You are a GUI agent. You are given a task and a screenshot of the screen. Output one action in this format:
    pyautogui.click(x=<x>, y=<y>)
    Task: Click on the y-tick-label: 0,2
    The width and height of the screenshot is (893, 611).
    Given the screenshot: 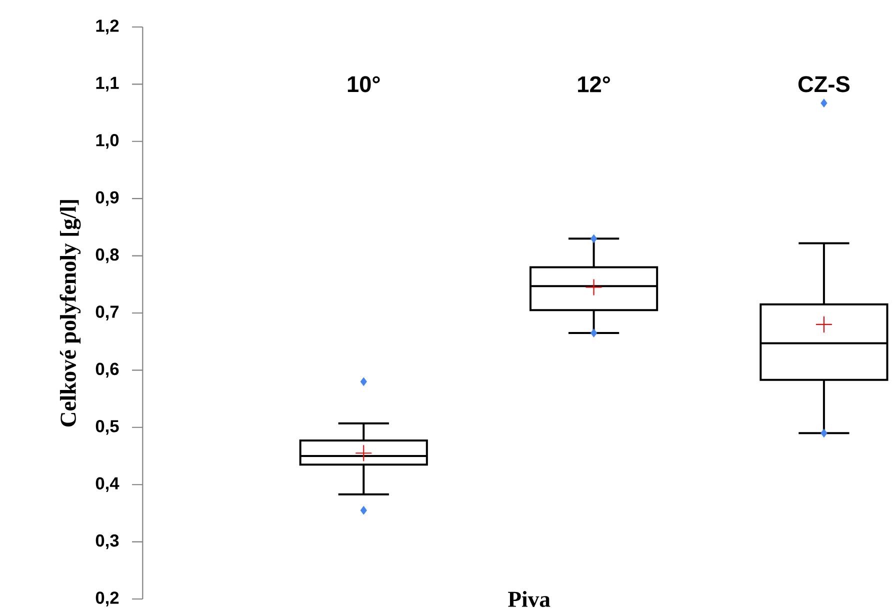 What is the action you would take?
    pyautogui.click(x=107, y=599)
    